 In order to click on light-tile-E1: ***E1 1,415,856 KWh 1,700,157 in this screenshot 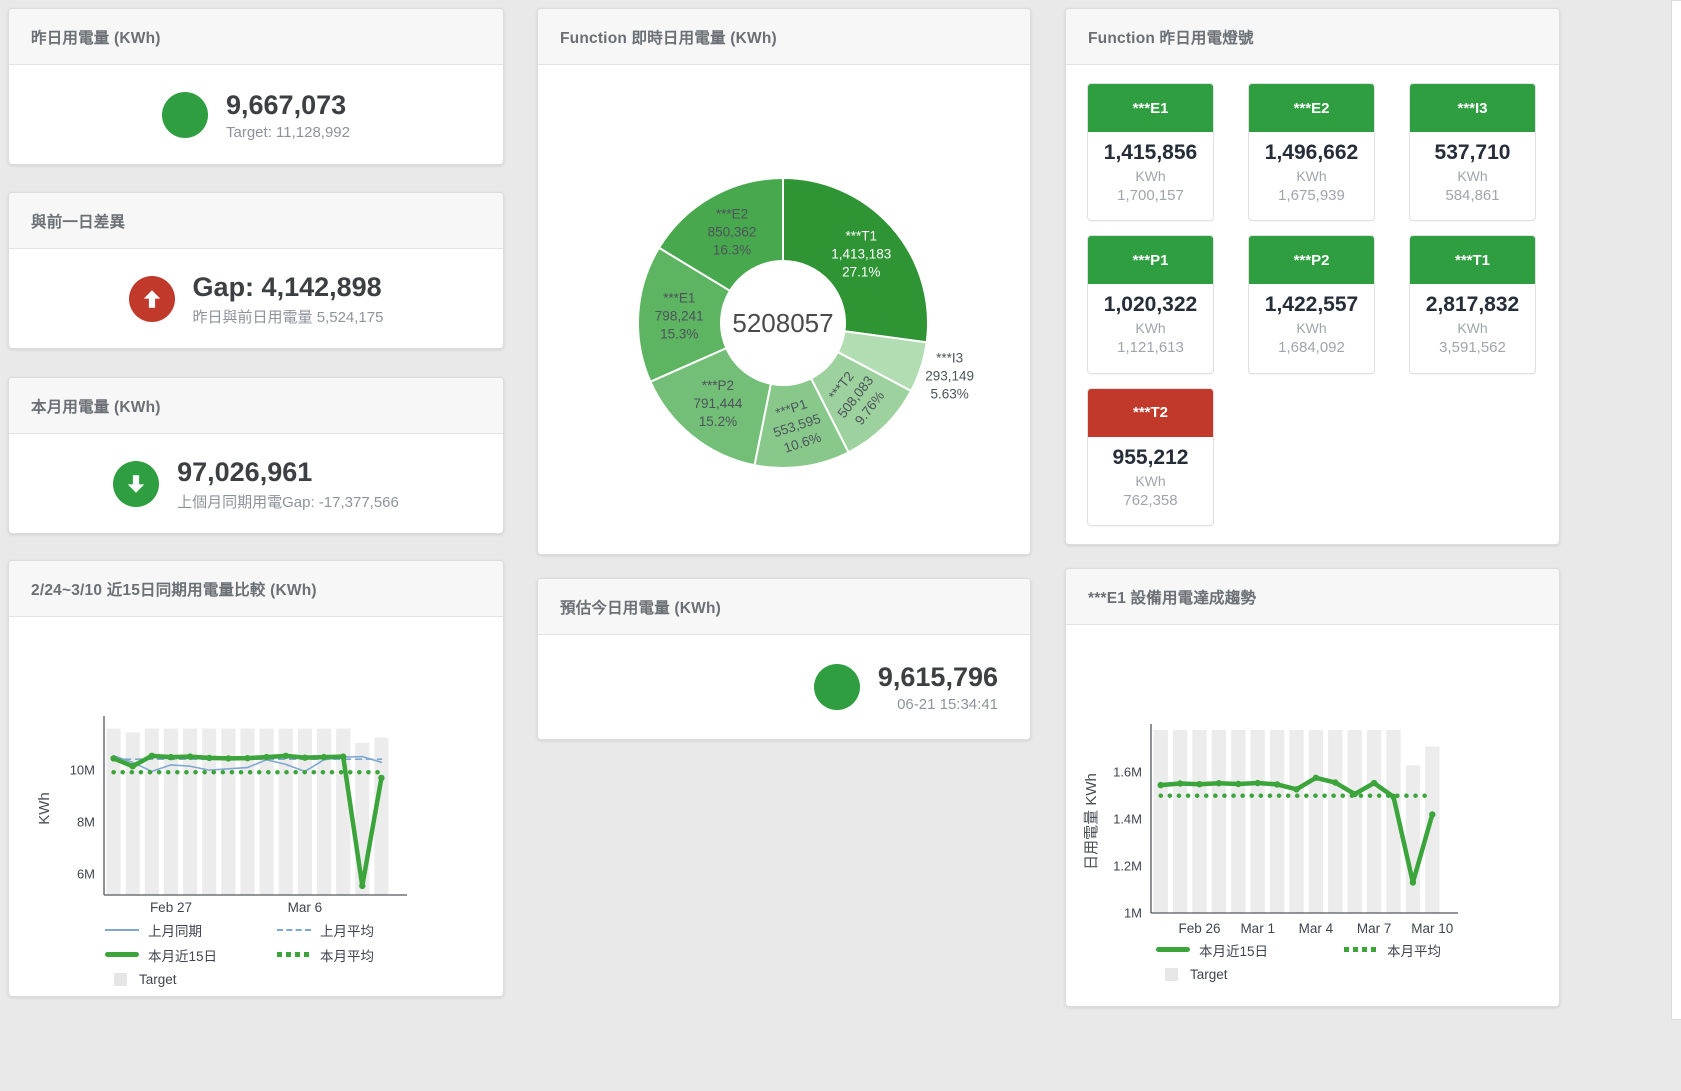, I will do `click(1150, 152)`.